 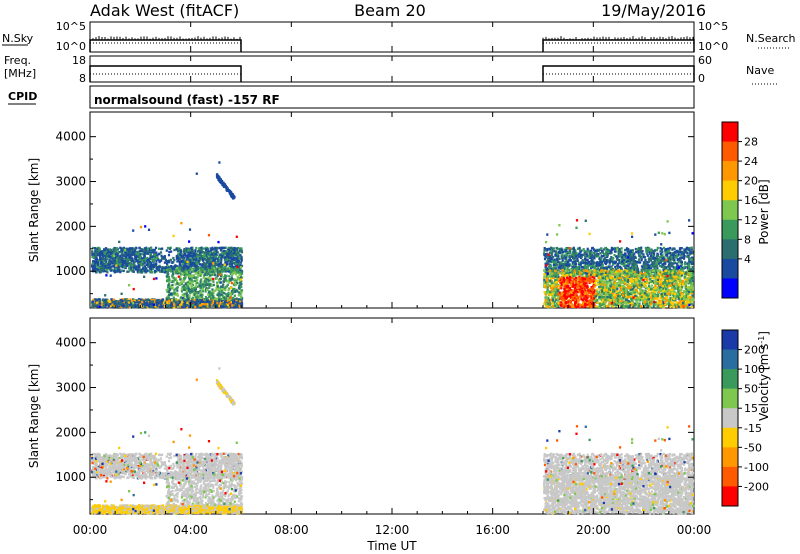 I want to click on freq-unit: [MHz], so click(x=20, y=73).